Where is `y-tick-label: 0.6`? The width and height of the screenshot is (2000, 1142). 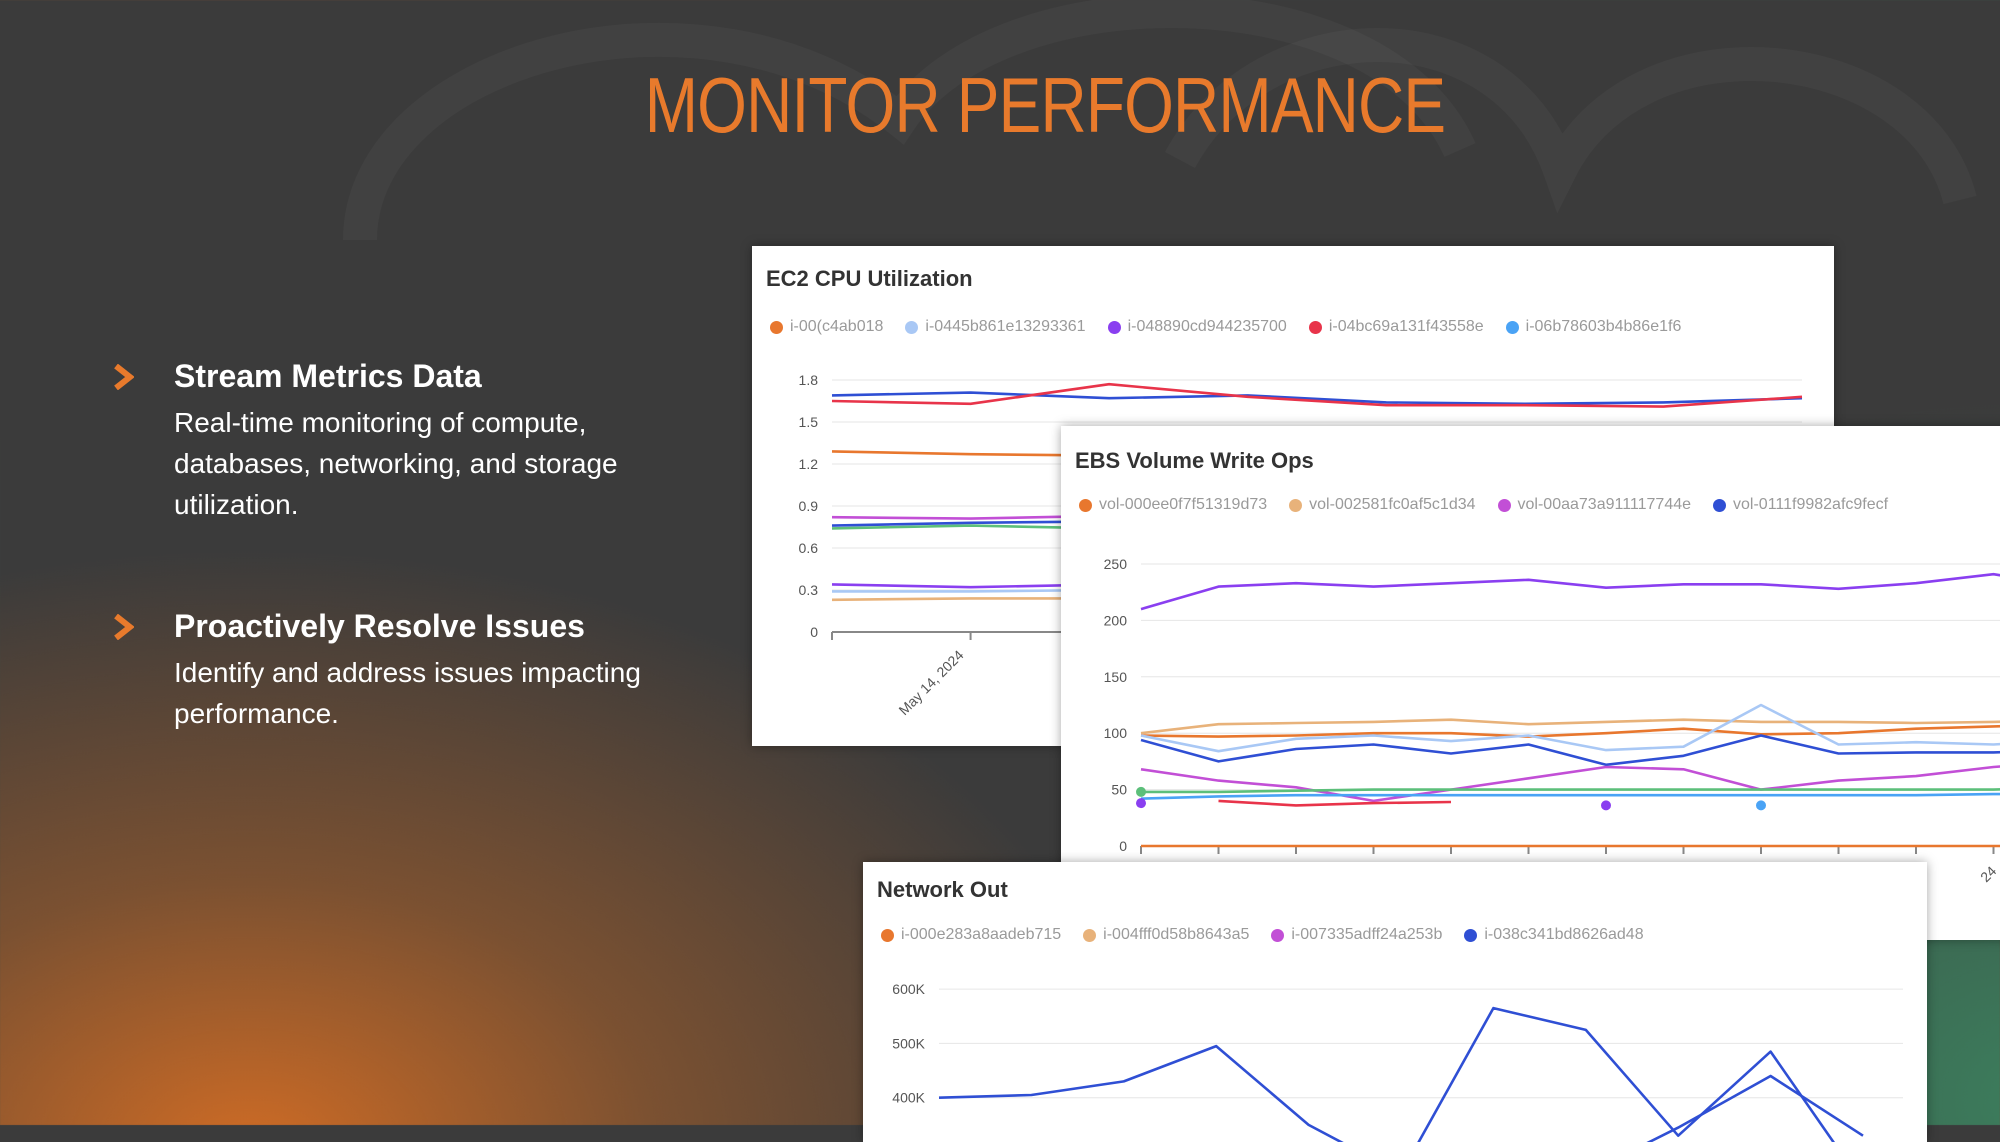 y-tick-label: 0.6 is located at coordinates (809, 548).